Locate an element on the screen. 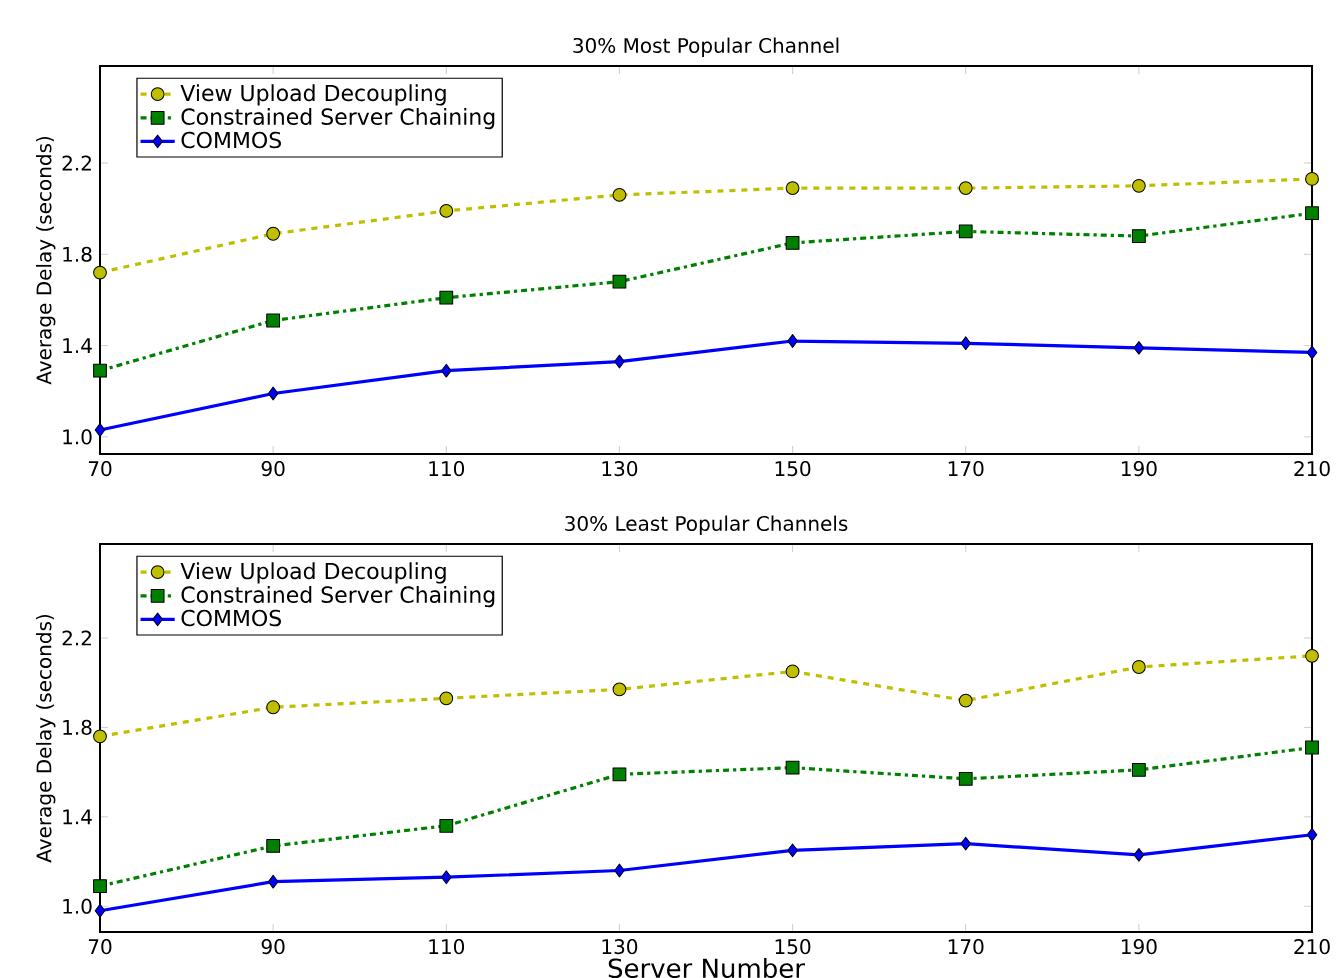  chart-title: 30% Most Popular Channel is located at coordinates (706, 47).